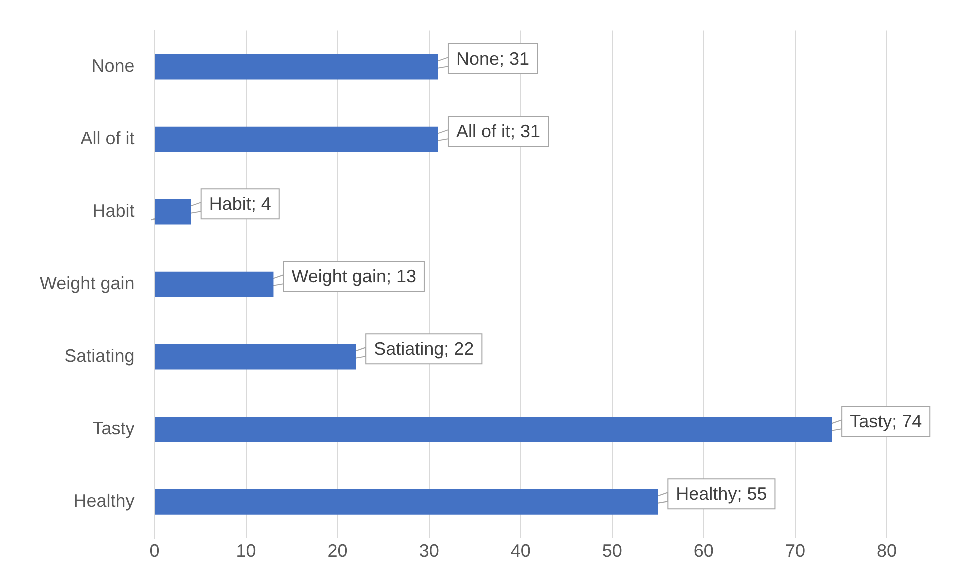 The width and height of the screenshot is (957, 576). Describe the element at coordinates (113, 211) in the screenshot. I see `y-tick-label: Habit` at that location.